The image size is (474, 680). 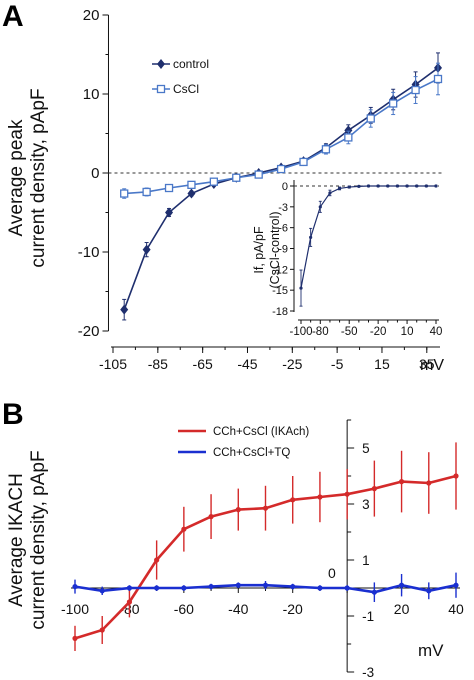 What do you see at coordinates (275, 249) in the screenshot?
I see `inset-ylabel-line2: (CsCl-control)` at bounding box center [275, 249].